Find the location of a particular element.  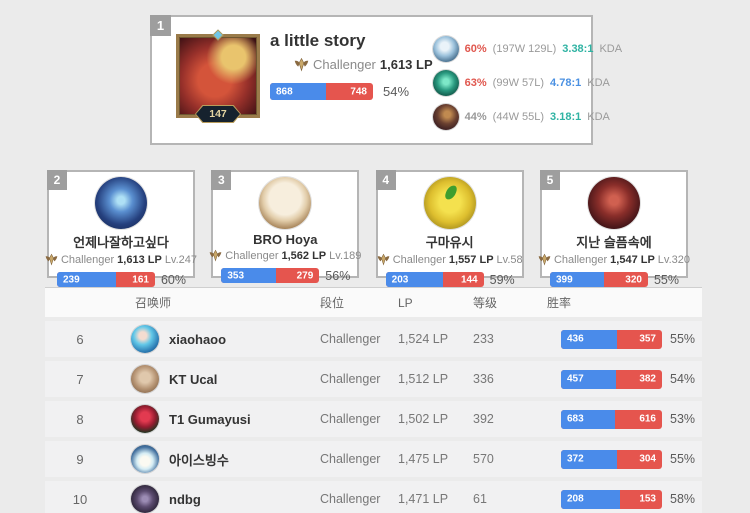

summoner-name: a little story is located at coordinates (318, 40).